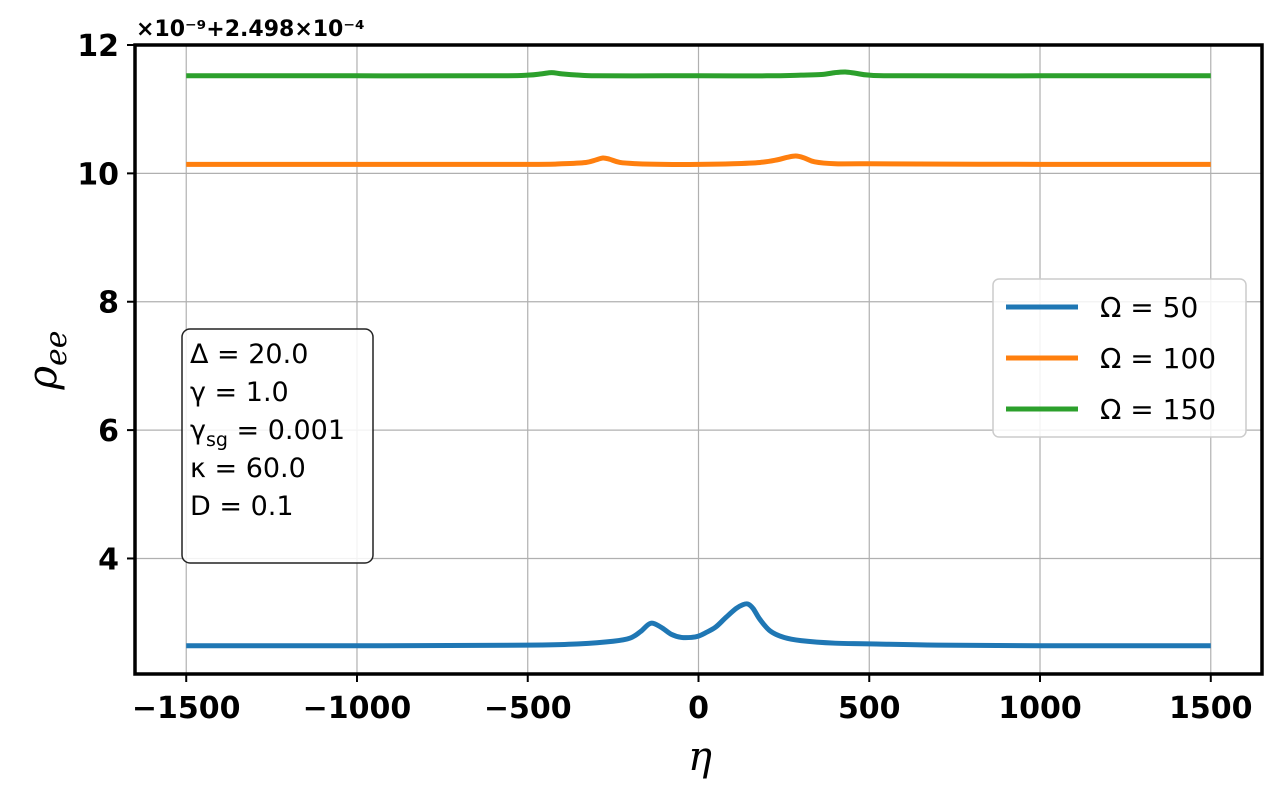 This screenshot has width=1280, height=795. I want to click on legend-label: Ω = 50, so click(1149, 307).